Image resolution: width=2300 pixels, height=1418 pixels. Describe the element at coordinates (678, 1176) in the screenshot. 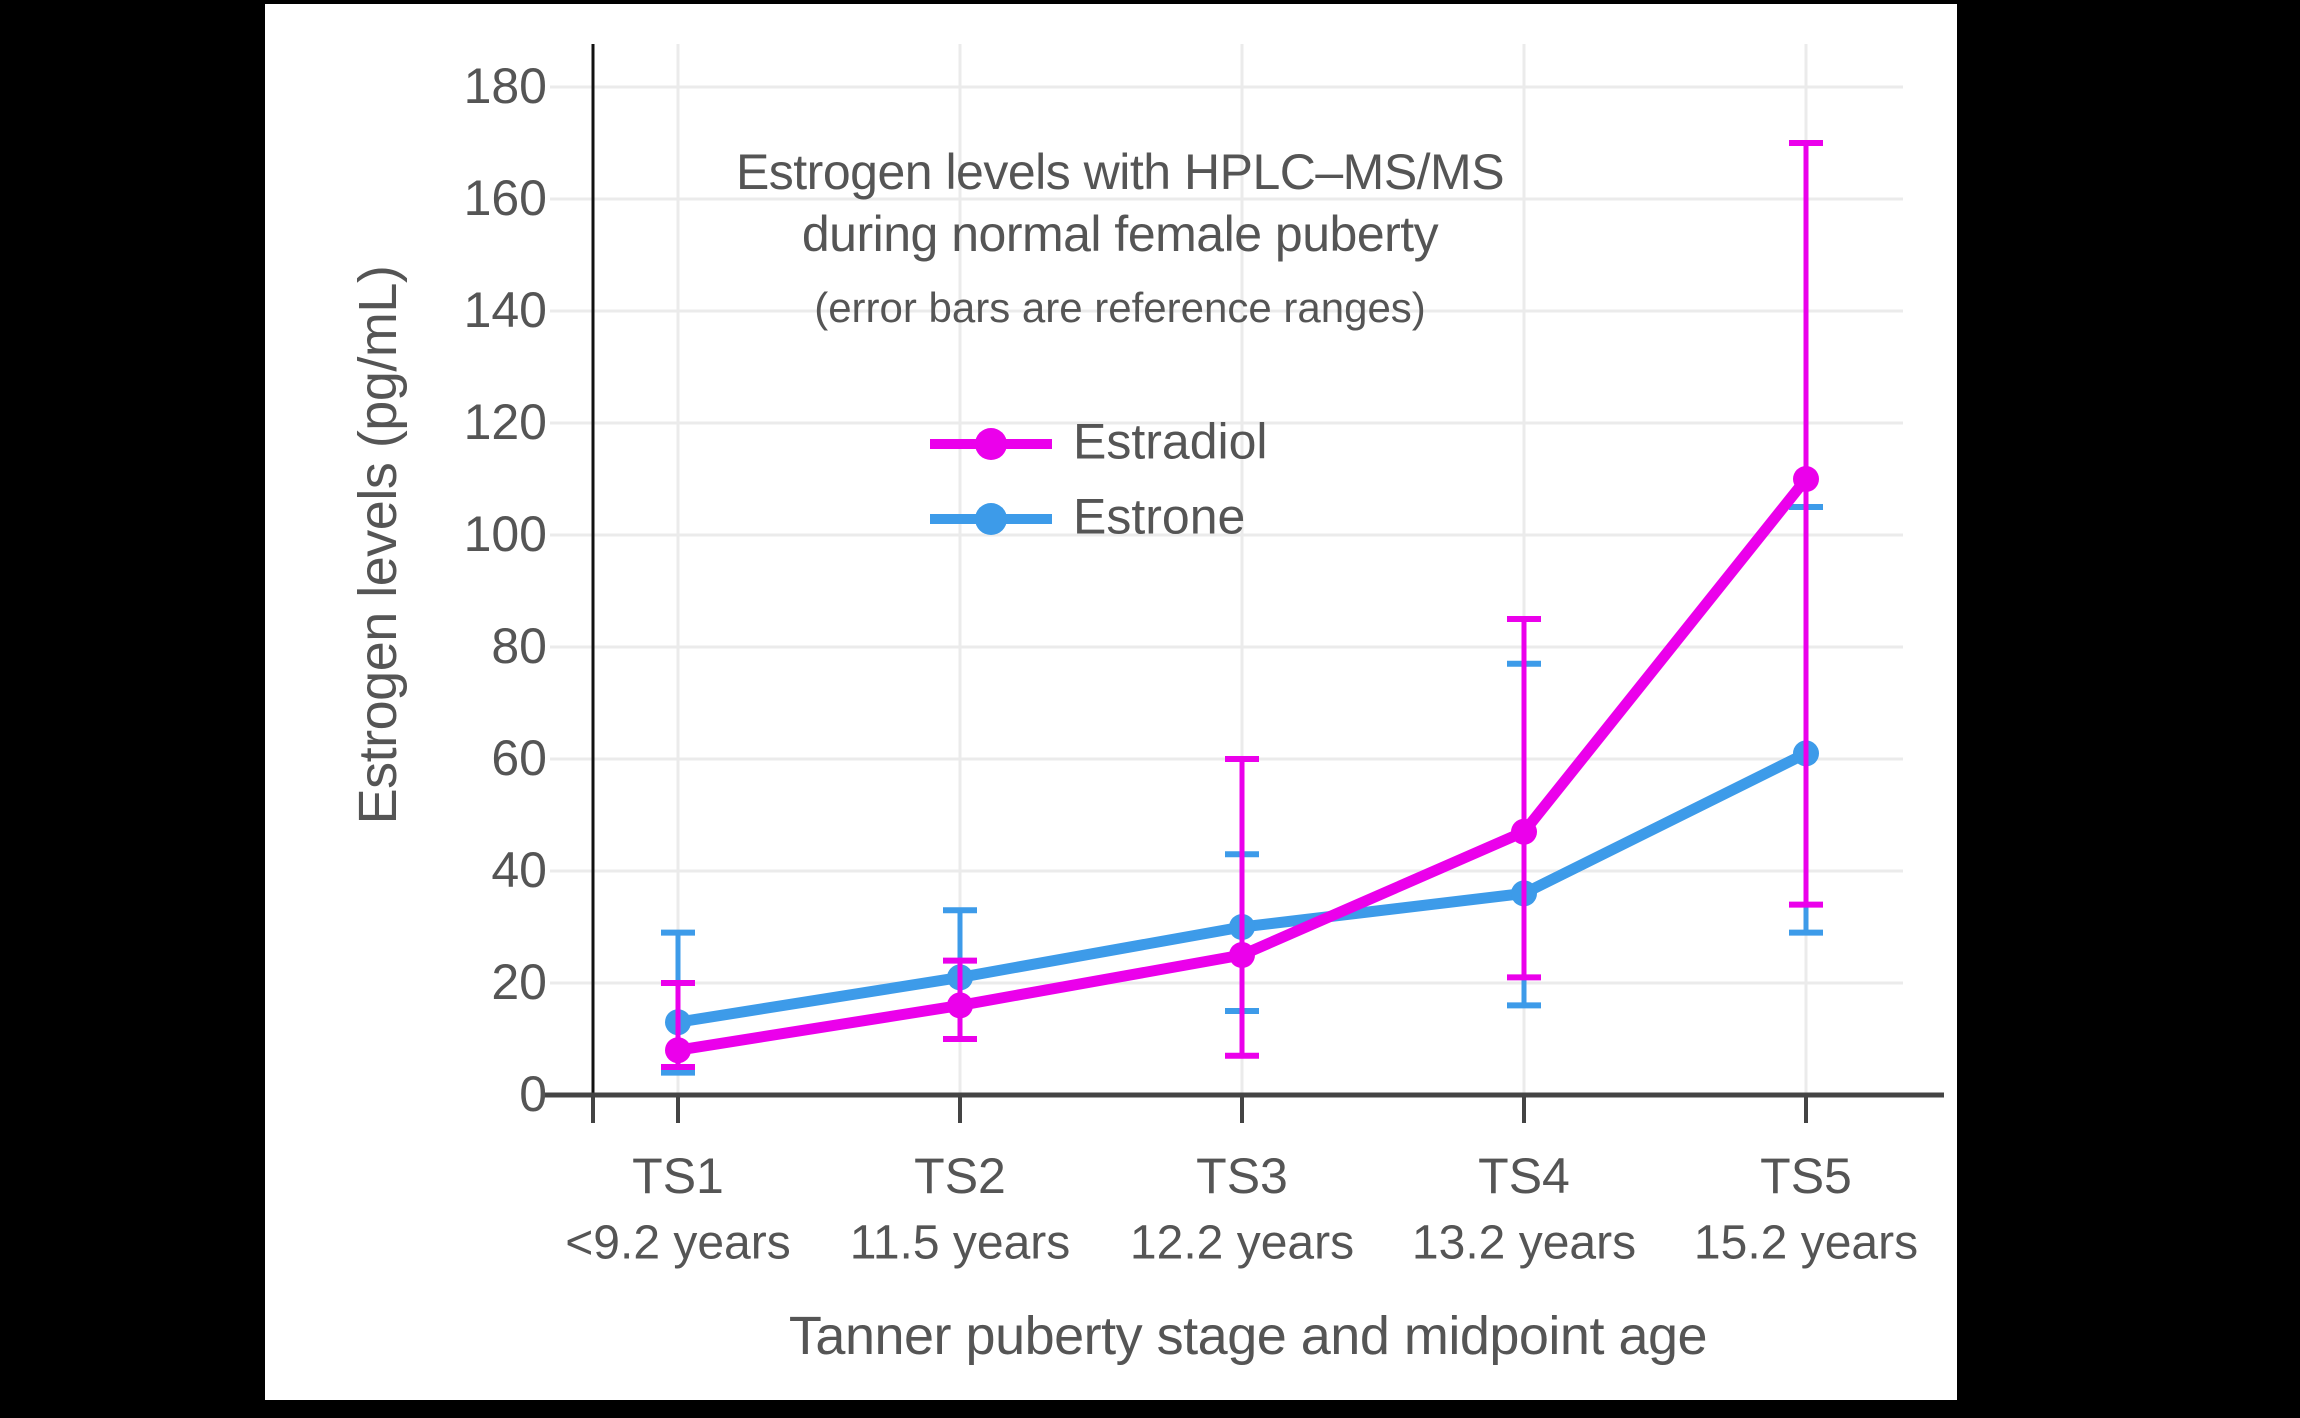

I see `x-tick-label-TS1: TS1` at that location.